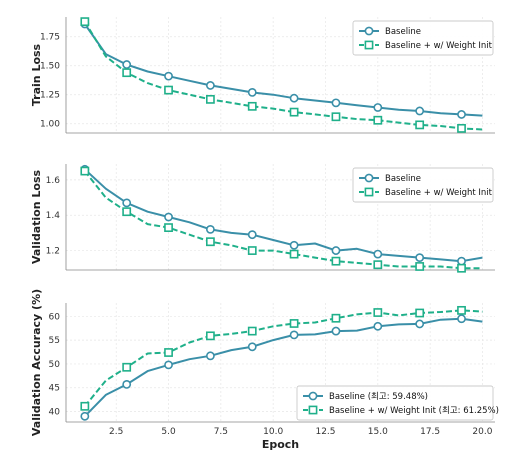 Image resolution: width=527 pixels, height=473 pixels. I want to click on y-tick-label: 1.75, so click(50, 38).